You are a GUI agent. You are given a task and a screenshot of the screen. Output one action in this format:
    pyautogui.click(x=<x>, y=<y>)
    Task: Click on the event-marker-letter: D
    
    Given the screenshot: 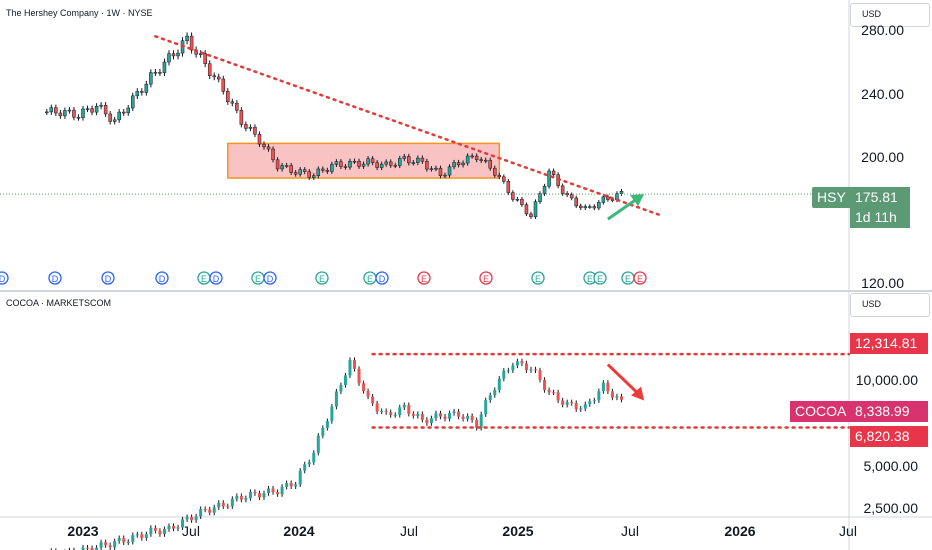 What is the action you would take?
    pyautogui.click(x=108, y=279)
    